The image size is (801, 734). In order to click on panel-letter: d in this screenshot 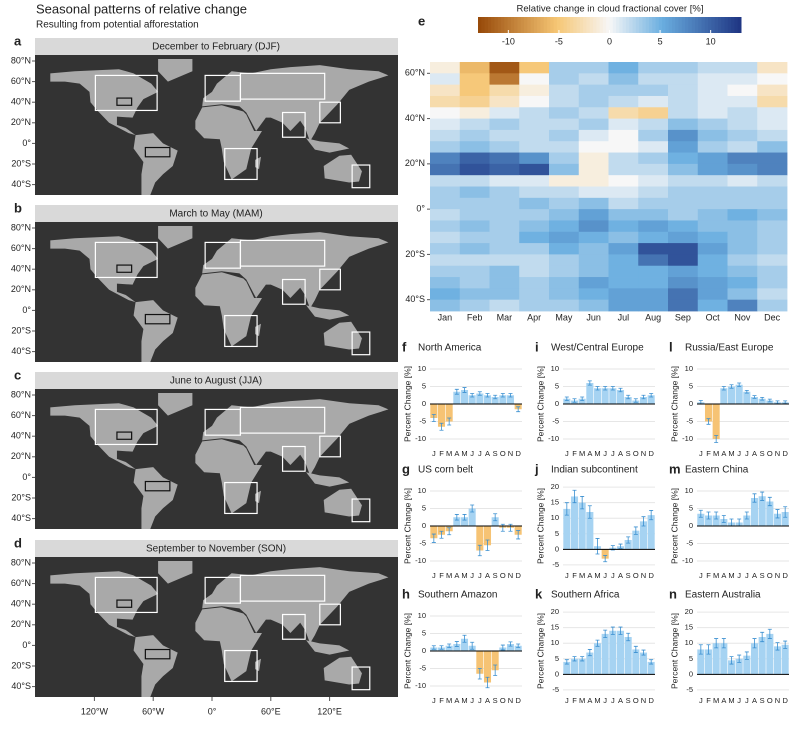, I will do `click(18, 542)`.